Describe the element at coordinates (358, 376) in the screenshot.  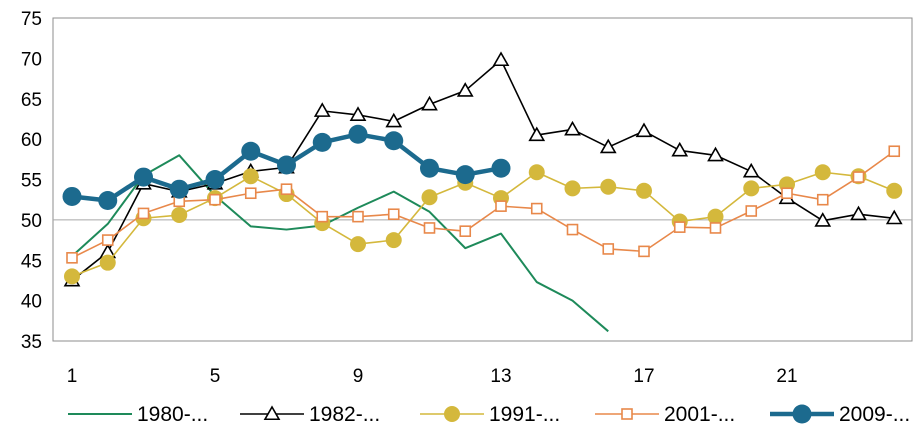
I see `x-tick-label: 9` at that location.